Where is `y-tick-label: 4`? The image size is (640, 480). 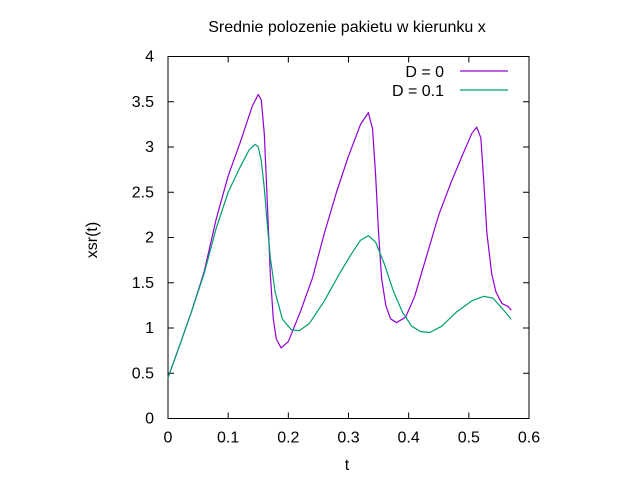
y-tick-label: 4 is located at coordinates (149, 57).